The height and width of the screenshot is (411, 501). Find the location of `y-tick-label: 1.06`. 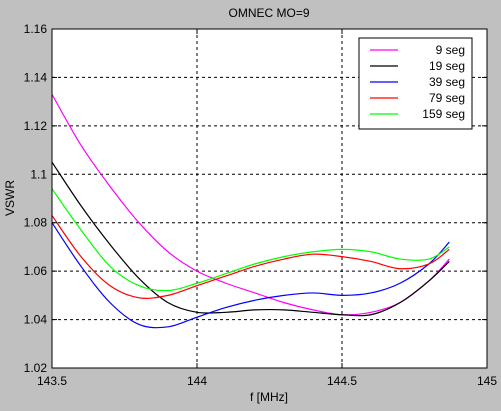

y-tick-label: 1.06 is located at coordinates (36, 271).